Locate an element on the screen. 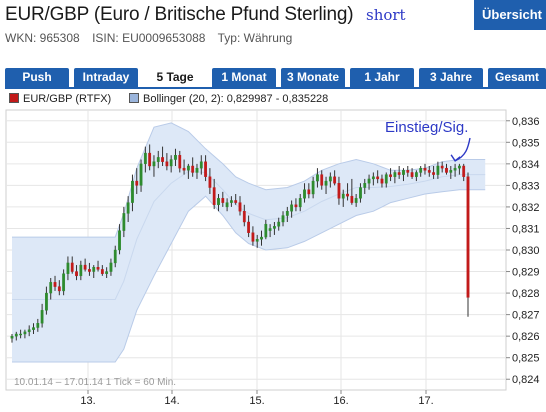 The image size is (546, 412). overview-button: Übersicht is located at coordinates (510, 15).